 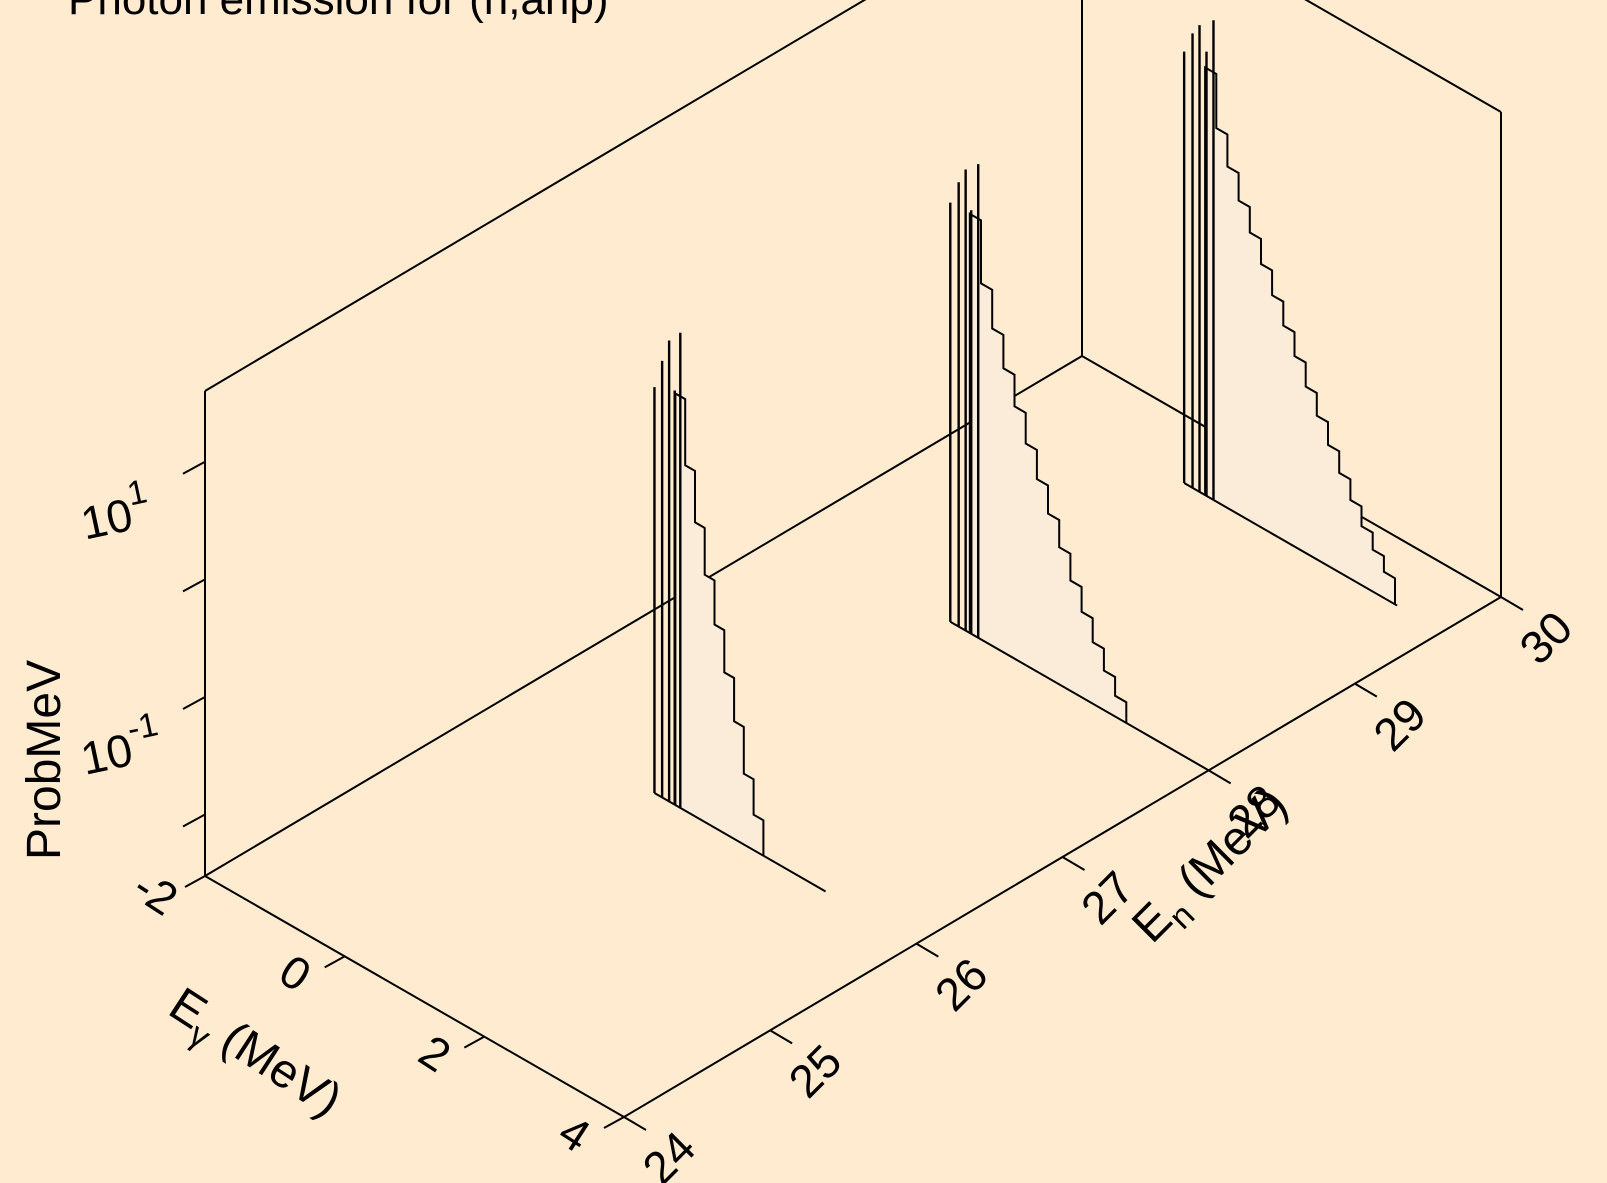 I want to click on series-En-29.6, so click(x=1290, y=313).